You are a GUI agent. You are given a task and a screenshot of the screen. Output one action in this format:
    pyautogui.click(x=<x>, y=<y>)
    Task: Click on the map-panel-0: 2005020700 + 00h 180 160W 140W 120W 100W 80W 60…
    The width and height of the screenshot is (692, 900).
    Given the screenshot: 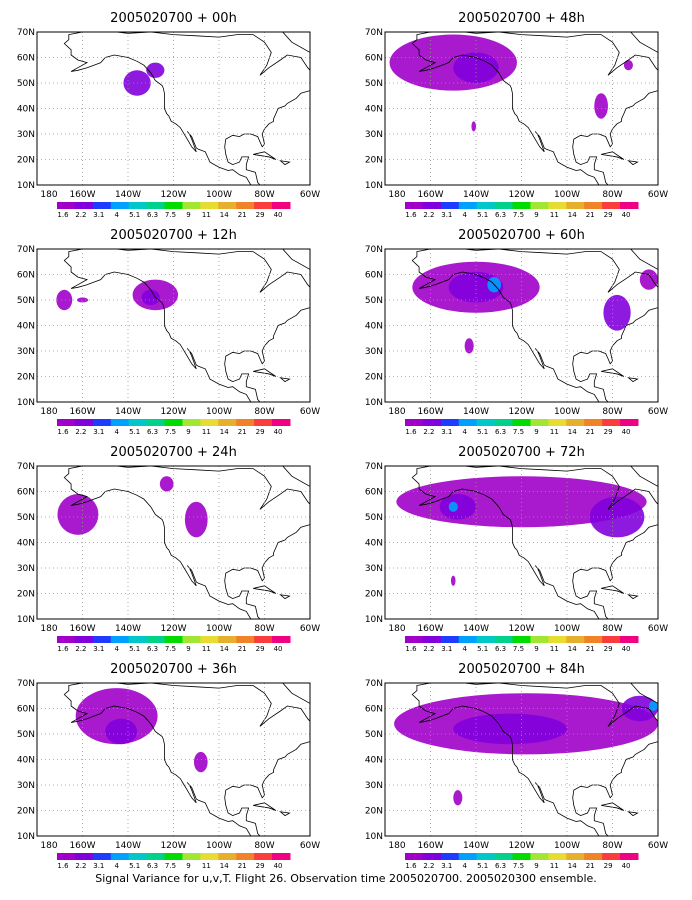 What is the action you would take?
    pyautogui.click(x=168, y=115)
    